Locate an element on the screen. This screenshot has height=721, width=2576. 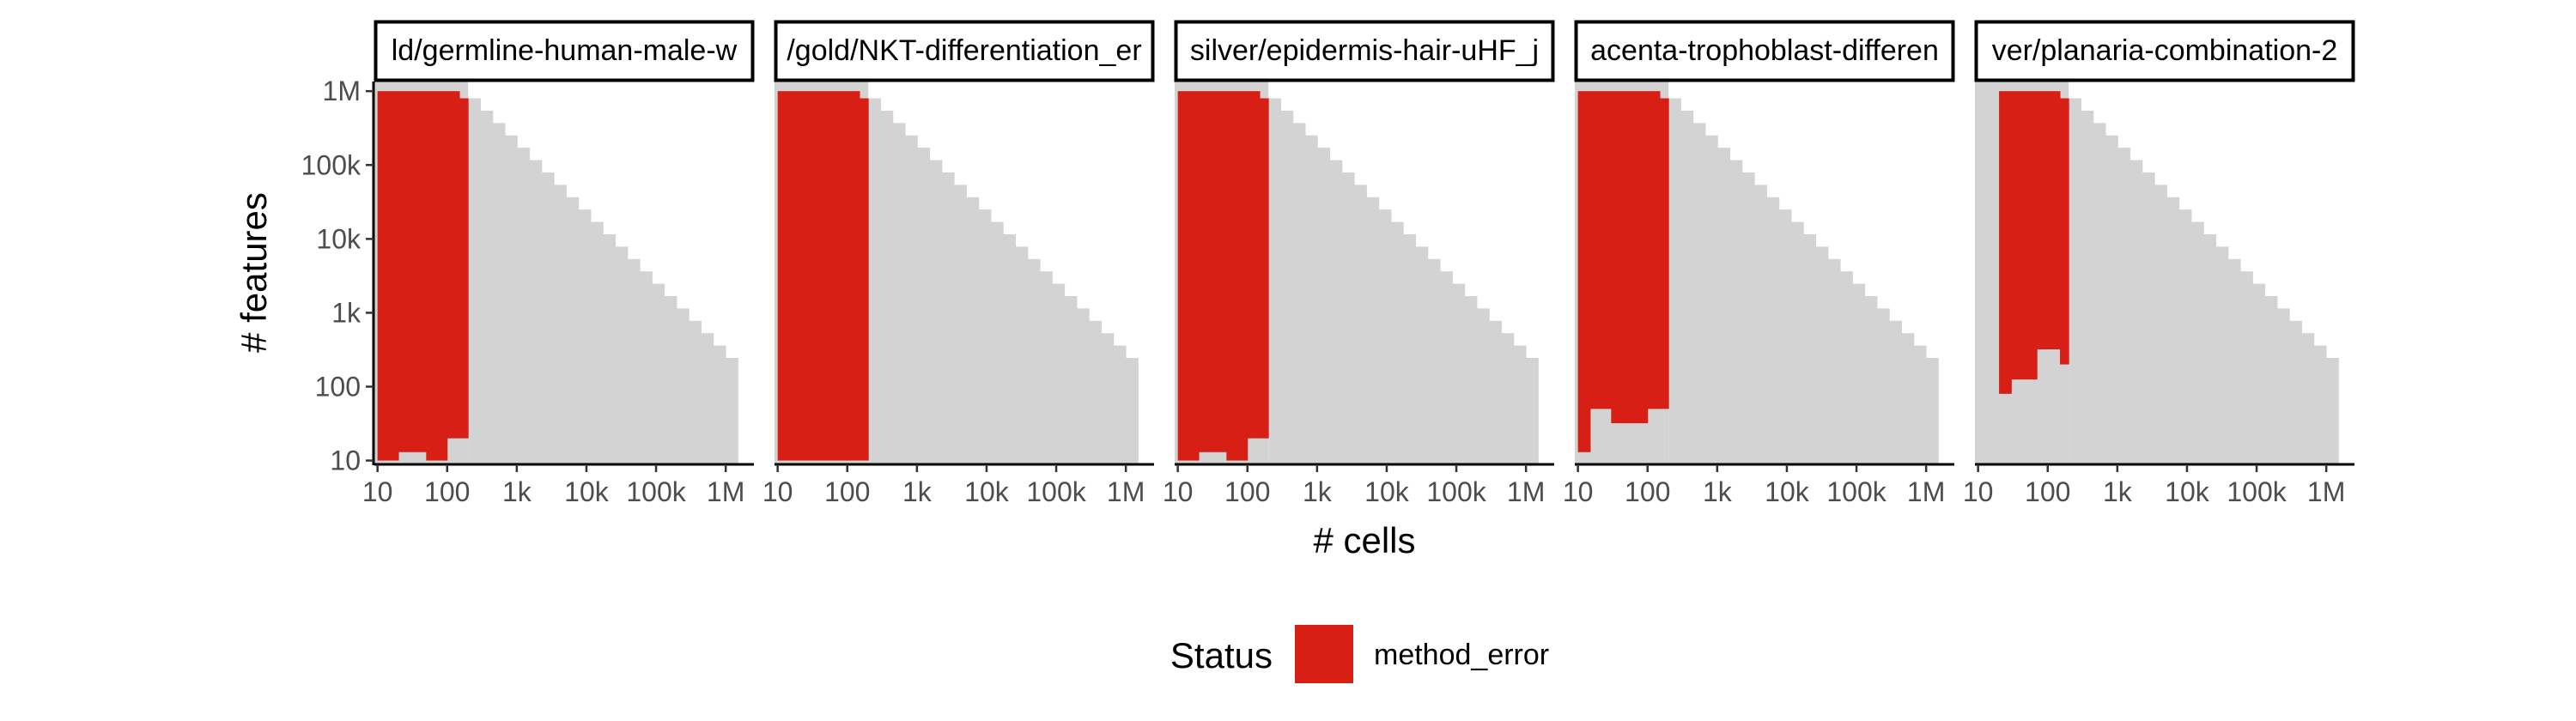
facet-title: acenta-trophoblast-differen is located at coordinates (1764, 50).